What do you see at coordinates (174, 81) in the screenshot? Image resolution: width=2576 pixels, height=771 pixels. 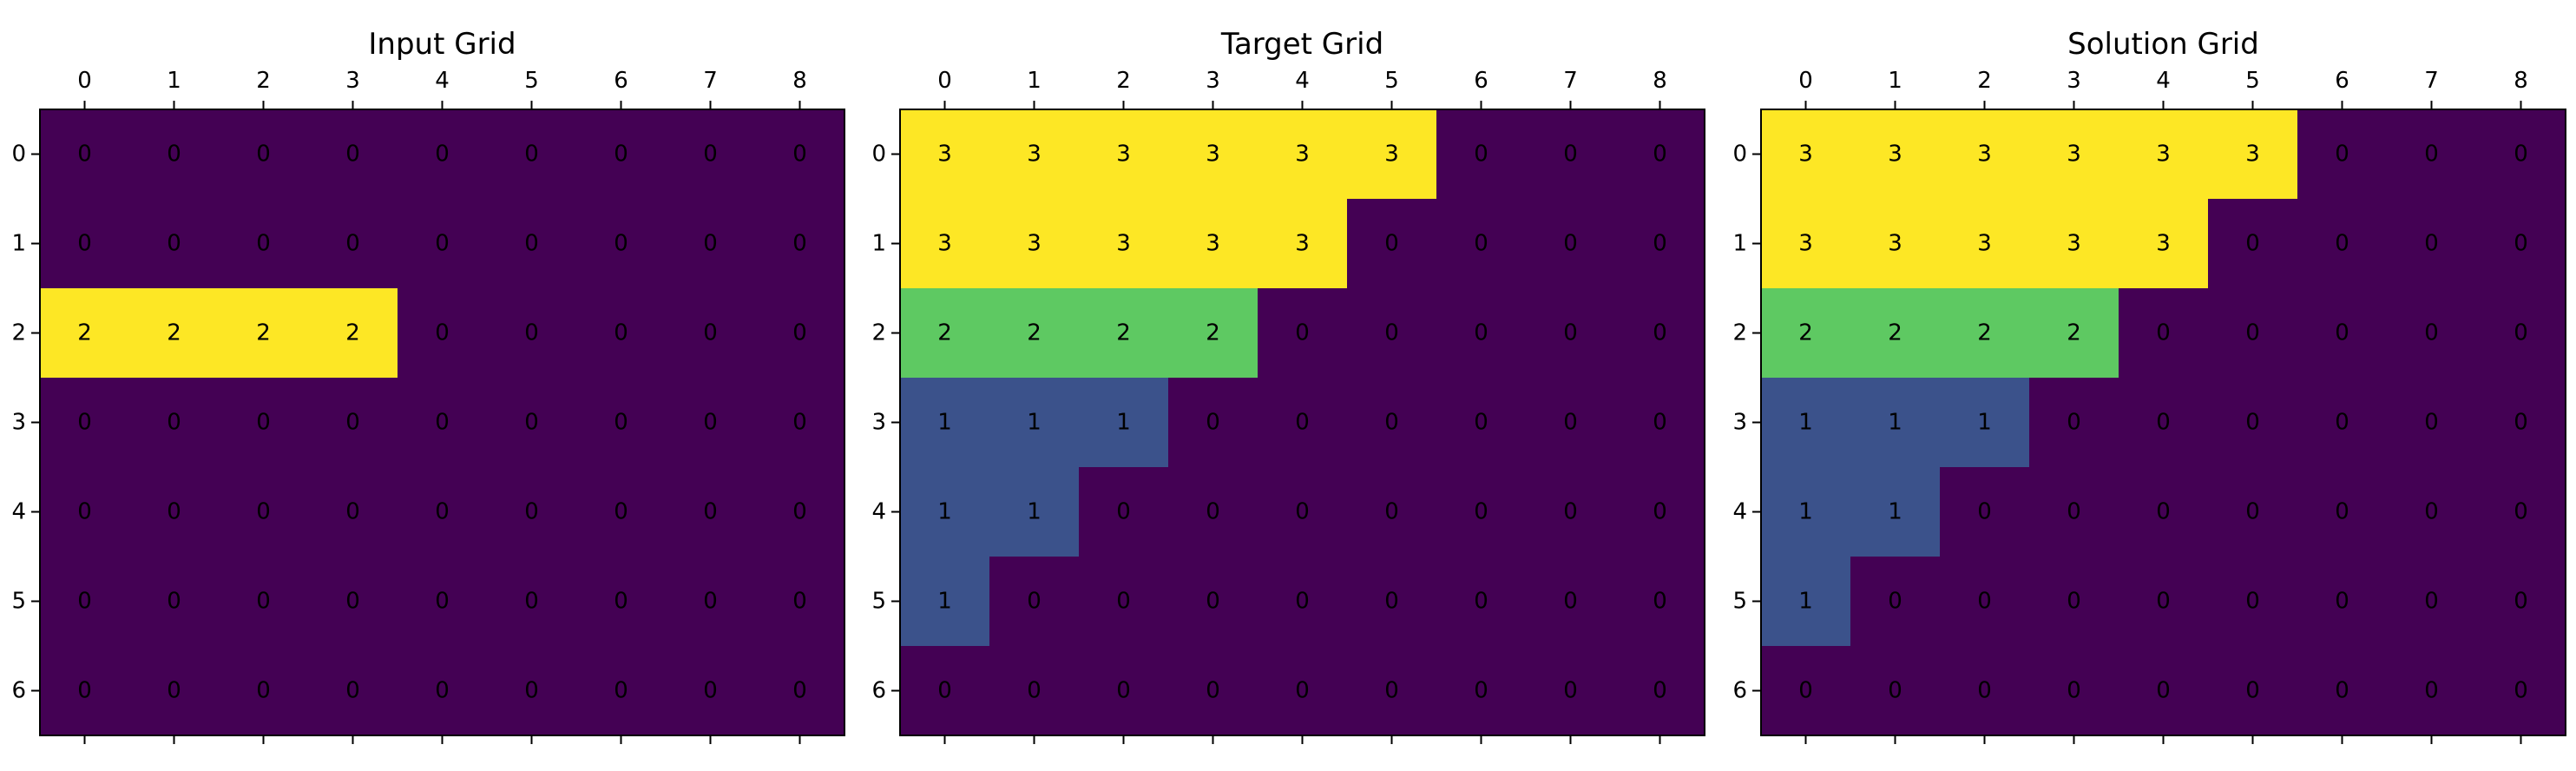 I see `x-tick-label: 1` at bounding box center [174, 81].